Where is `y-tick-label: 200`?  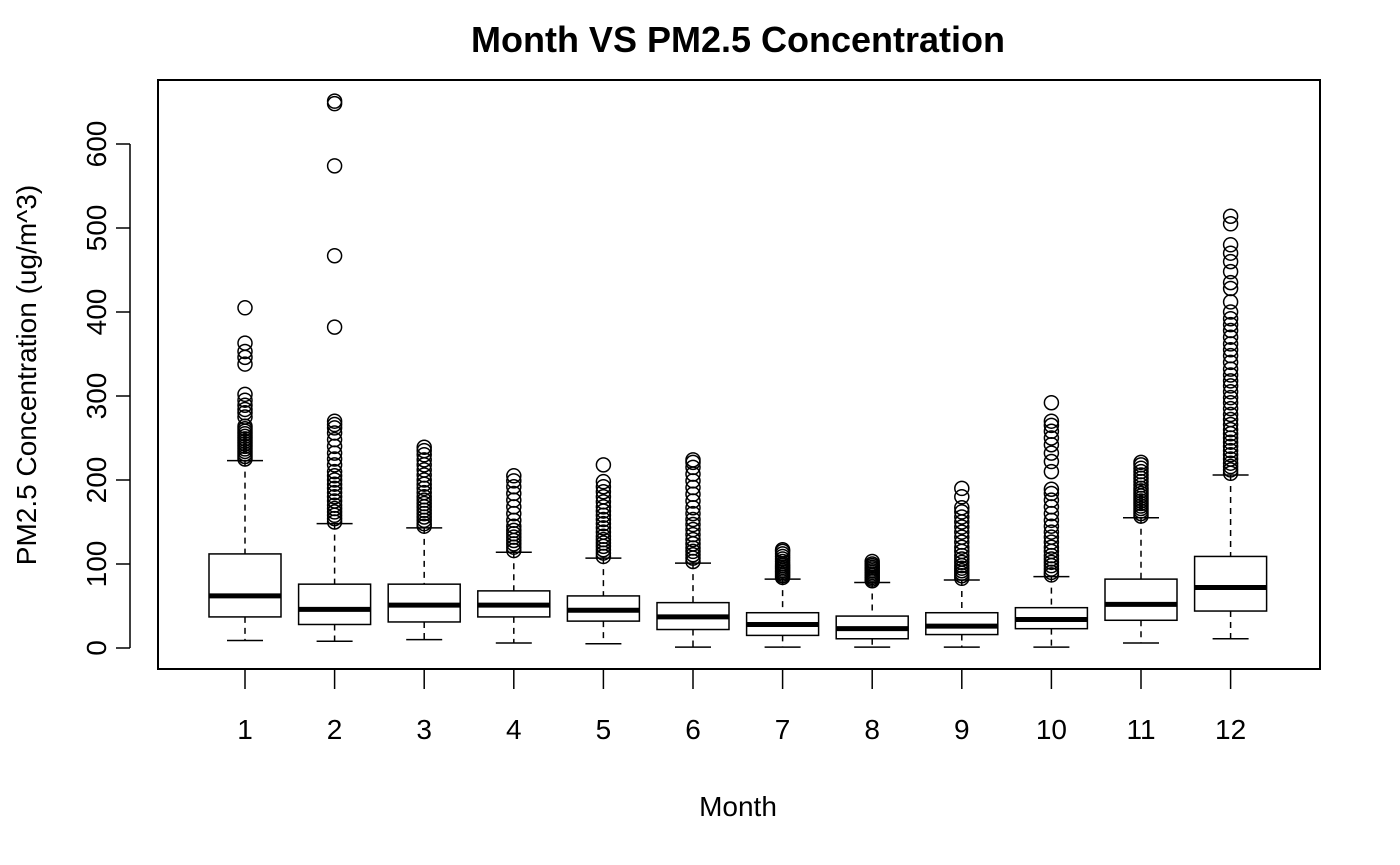 y-tick-label: 200 is located at coordinates (96, 480).